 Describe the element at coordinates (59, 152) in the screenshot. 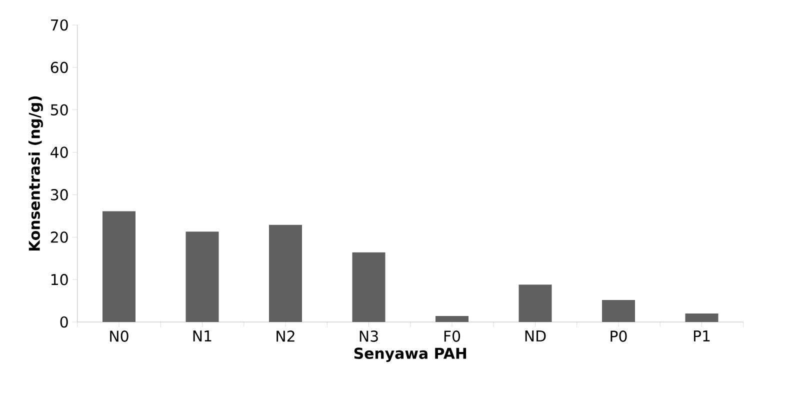

I see `y-tick-label: 40` at that location.